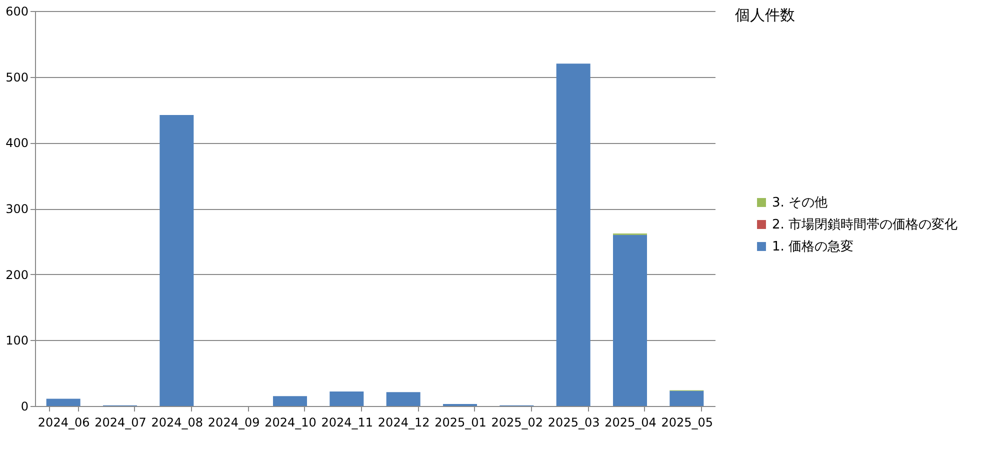  I want to click on x-tick-label: 2024_11, so click(347, 423).